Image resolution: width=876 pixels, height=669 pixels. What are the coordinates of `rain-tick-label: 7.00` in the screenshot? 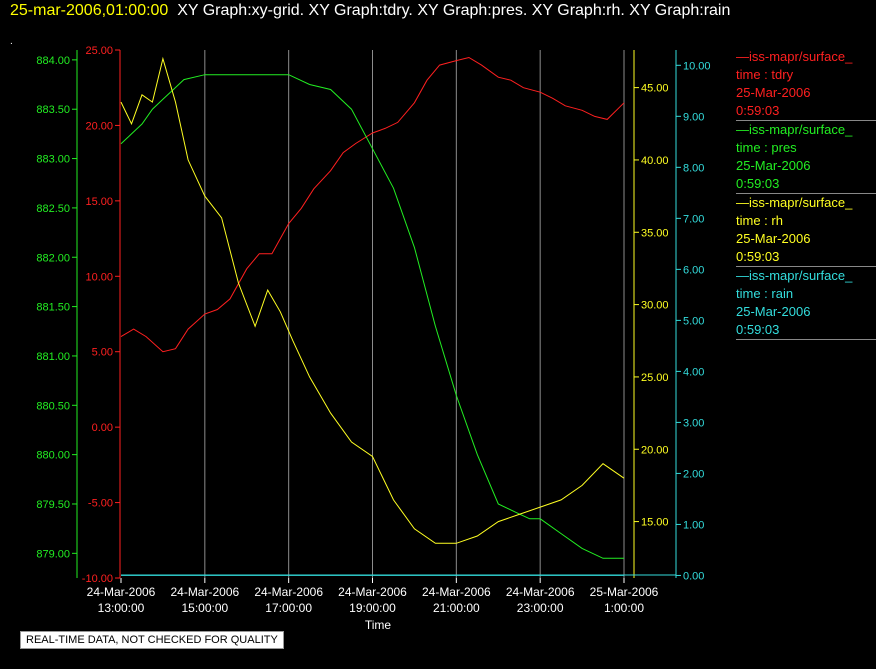 It's located at (693, 219).